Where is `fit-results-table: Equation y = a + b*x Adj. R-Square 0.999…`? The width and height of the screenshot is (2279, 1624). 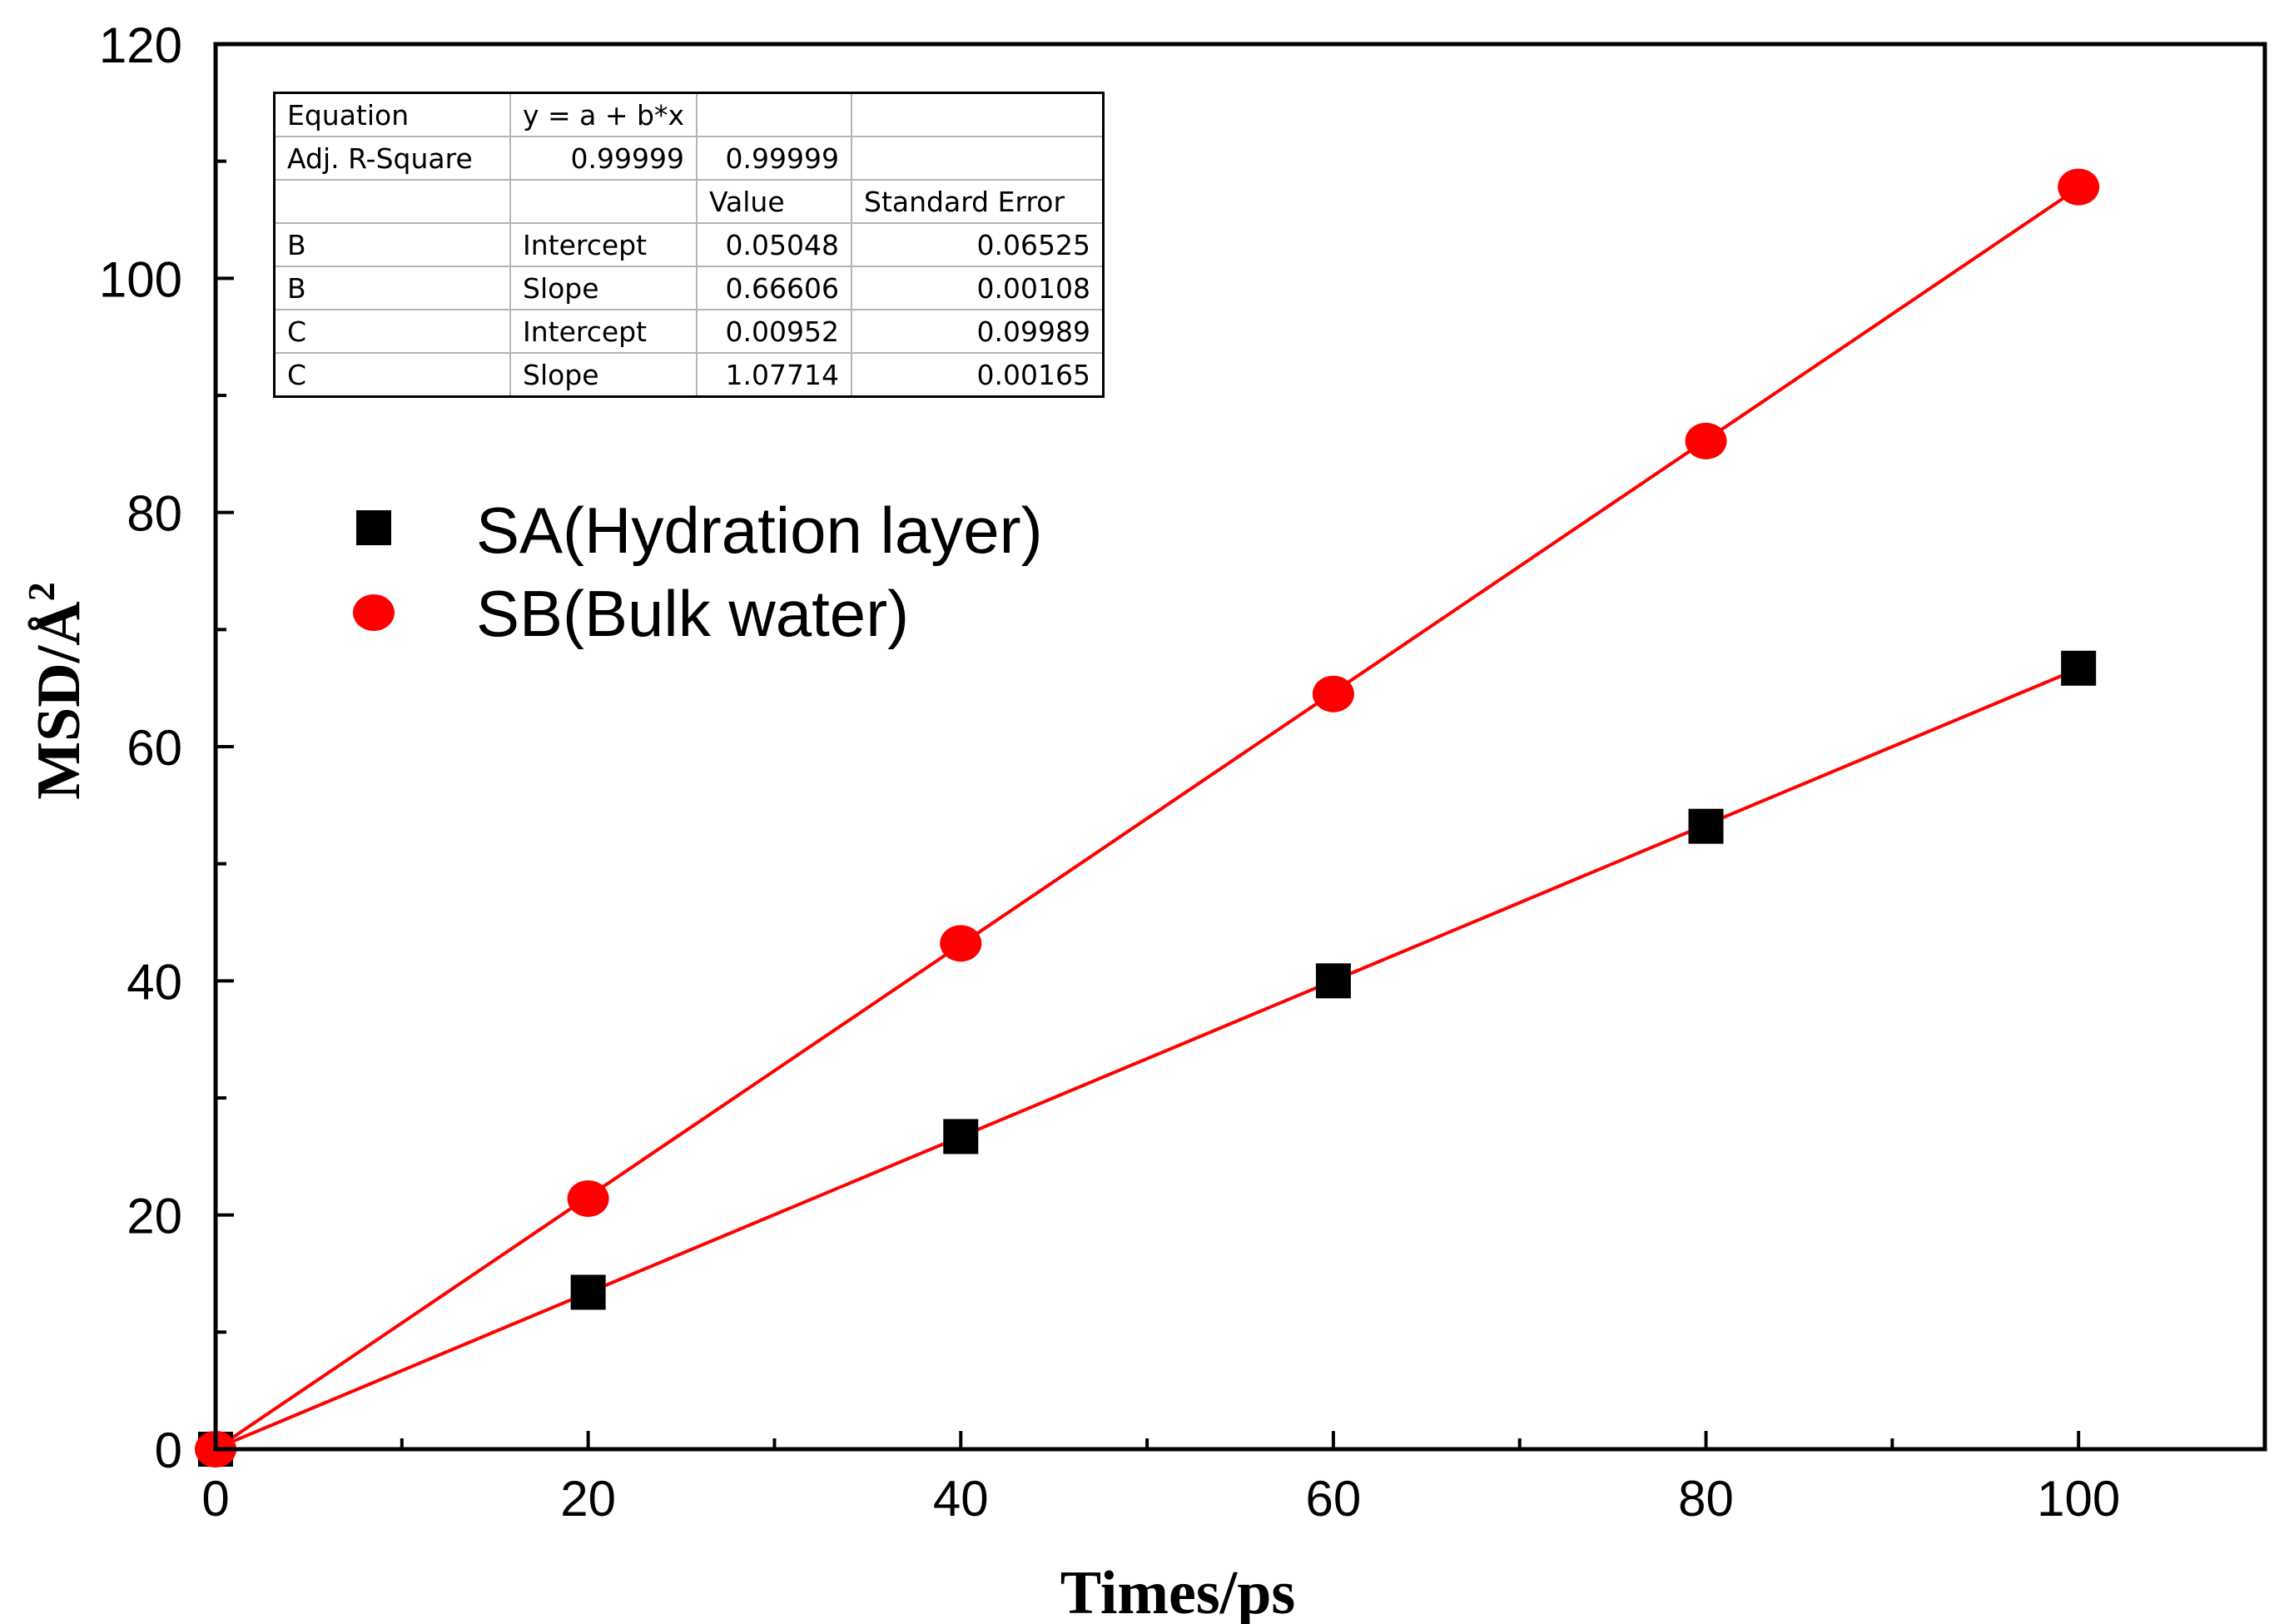 fit-results-table: Equation y = a + b*x Adj. R-Square 0.999… is located at coordinates (689, 245).